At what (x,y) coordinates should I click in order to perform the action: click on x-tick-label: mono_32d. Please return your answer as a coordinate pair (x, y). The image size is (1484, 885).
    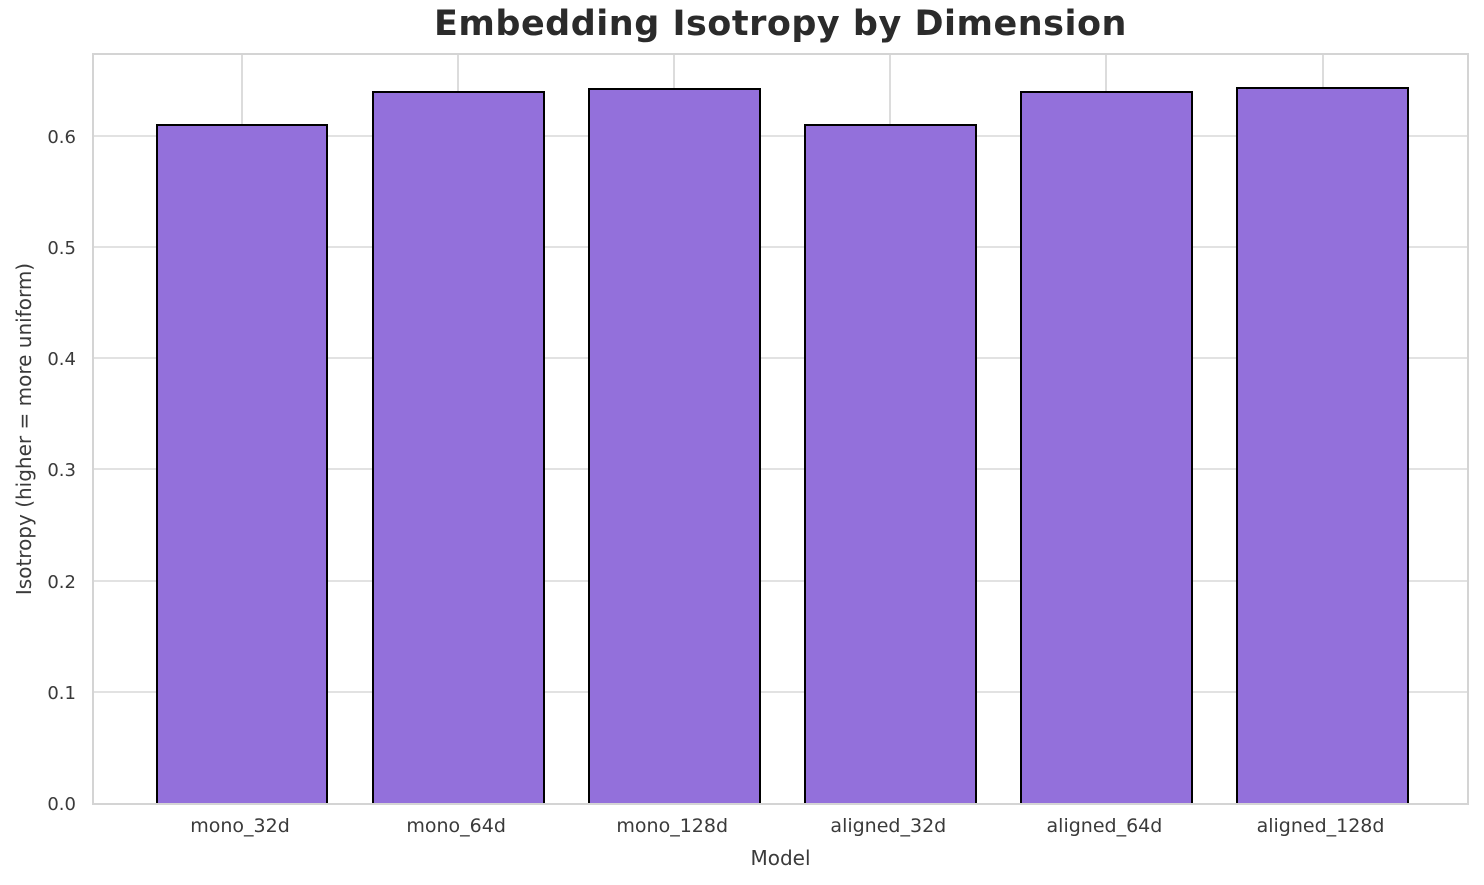
    Looking at the image, I should click on (240, 826).